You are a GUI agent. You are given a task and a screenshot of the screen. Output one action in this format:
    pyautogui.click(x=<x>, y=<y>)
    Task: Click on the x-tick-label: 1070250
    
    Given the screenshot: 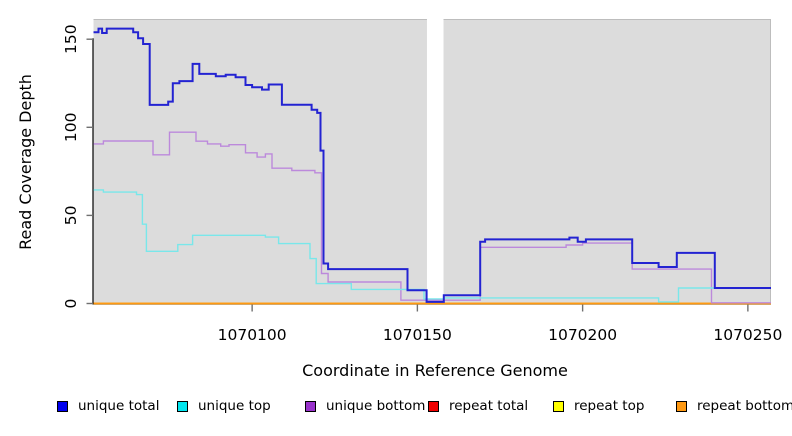 What is the action you would take?
    pyautogui.click(x=747, y=335)
    